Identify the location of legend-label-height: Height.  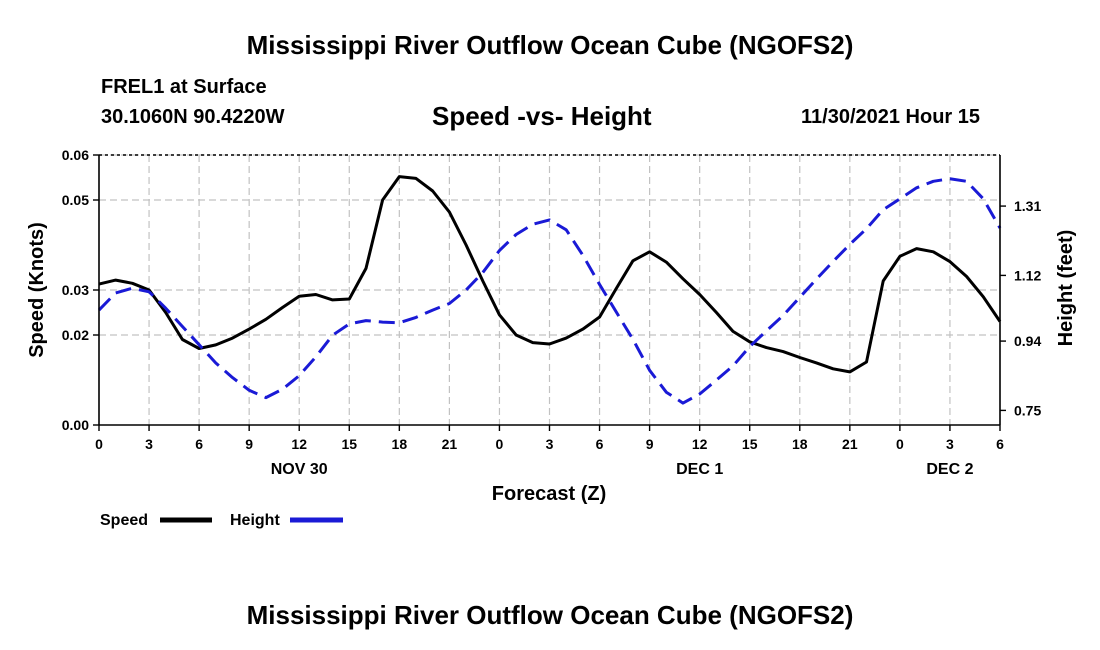
(255, 520).